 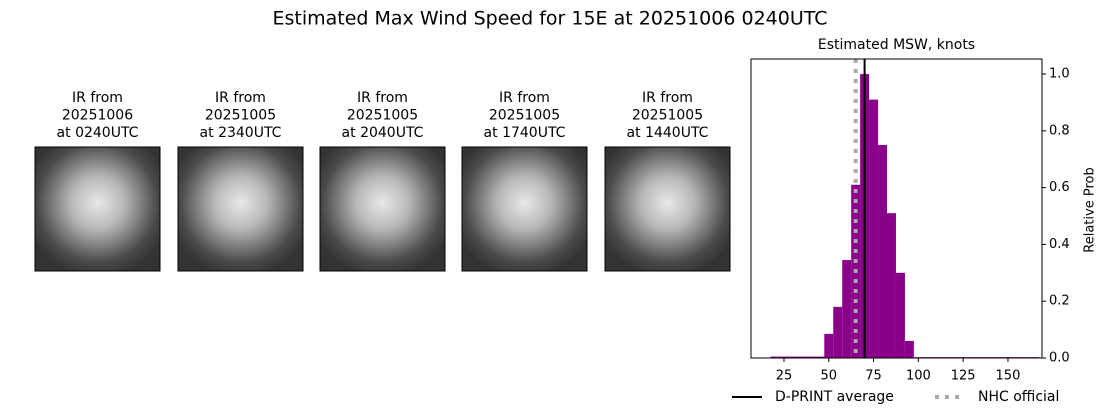 What do you see at coordinates (834, 397) in the screenshot?
I see `legend-label: D-PRINT average` at bounding box center [834, 397].